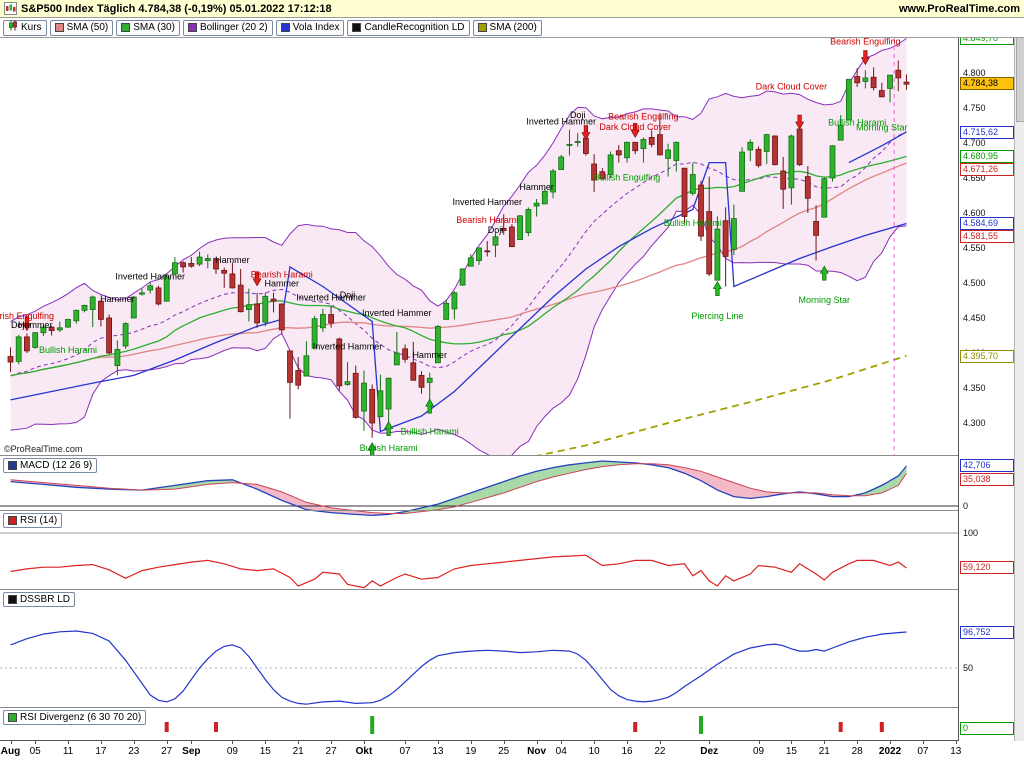  What do you see at coordinates (33, 520) in the screenshot?
I see `rsi-indicator-button: RSI (14)` at bounding box center [33, 520].